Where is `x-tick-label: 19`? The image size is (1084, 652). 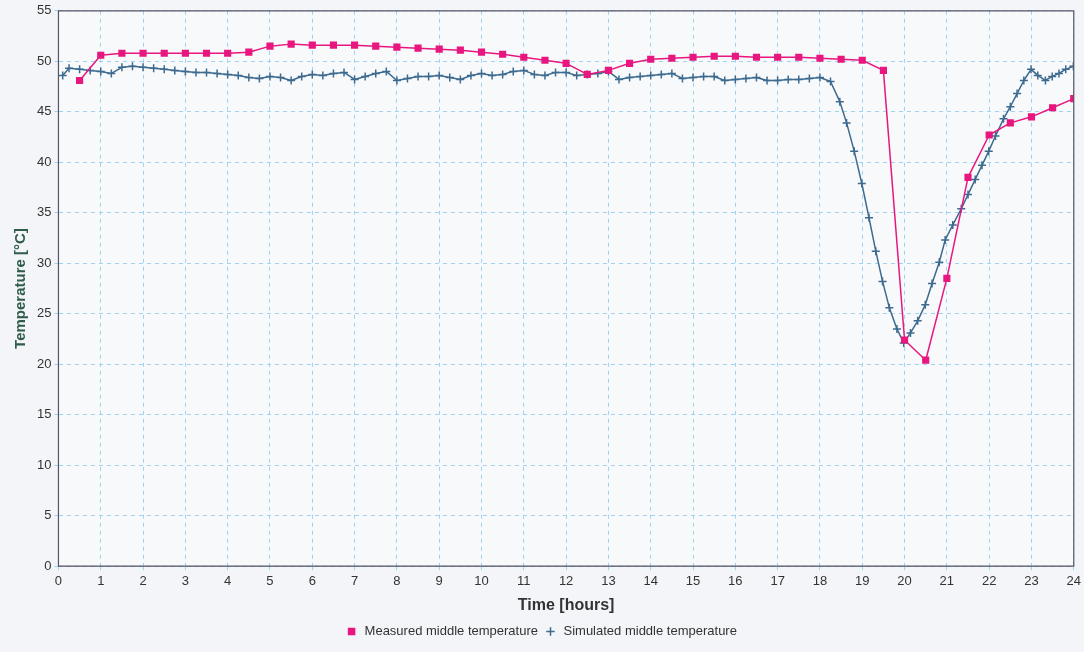 x-tick-label: 19 is located at coordinates (862, 580).